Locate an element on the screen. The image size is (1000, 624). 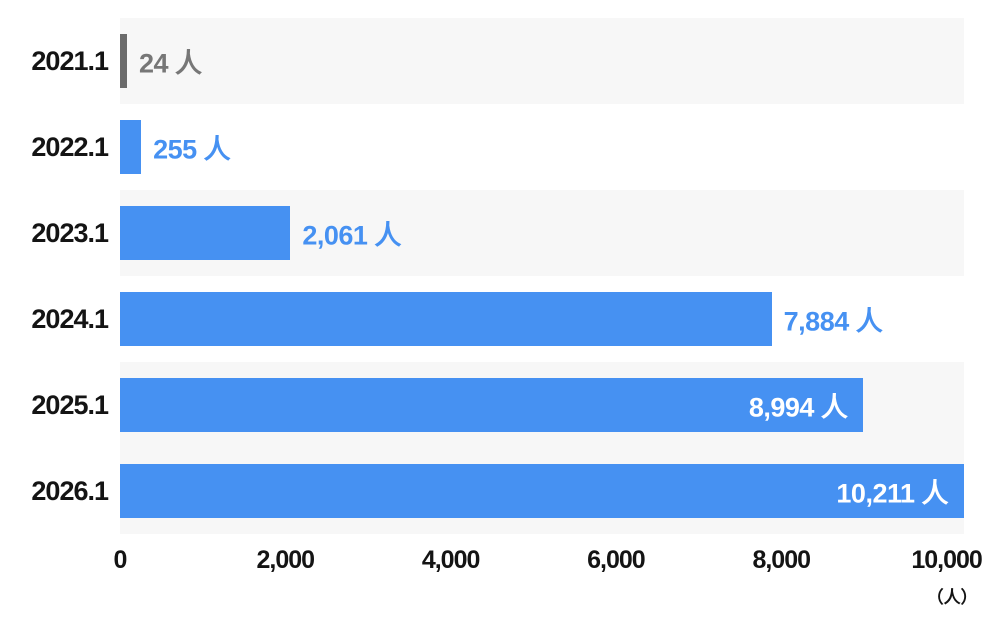
row-band: 10,211 人 is located at coordinates (542, 491).